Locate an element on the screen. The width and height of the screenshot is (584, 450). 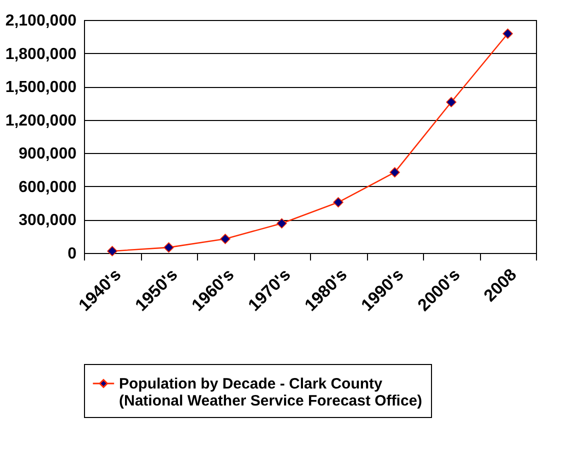
y-tick-label: 300,000 is located at coordinates (47, 221).